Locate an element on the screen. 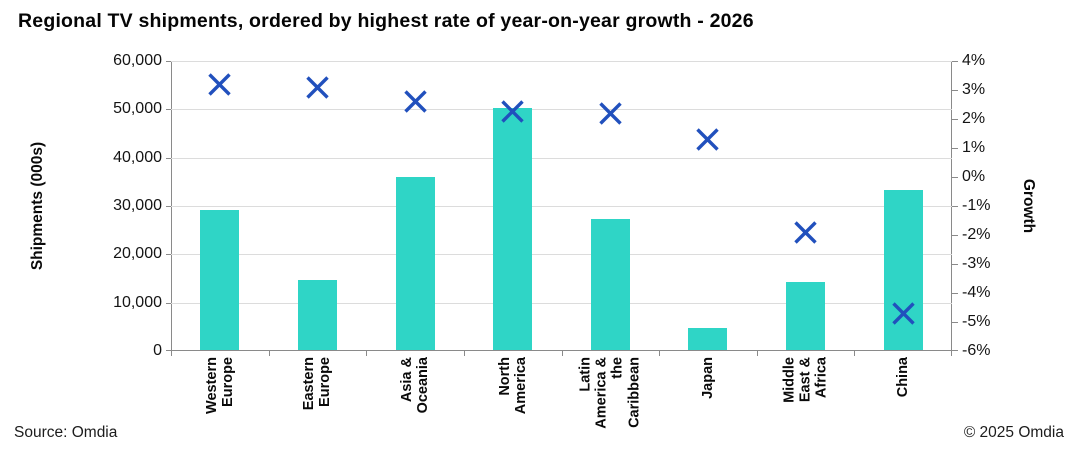 The height and width of the screenshot is (452, 1080). x-marker-north-america is located at coordinates (512, 111).